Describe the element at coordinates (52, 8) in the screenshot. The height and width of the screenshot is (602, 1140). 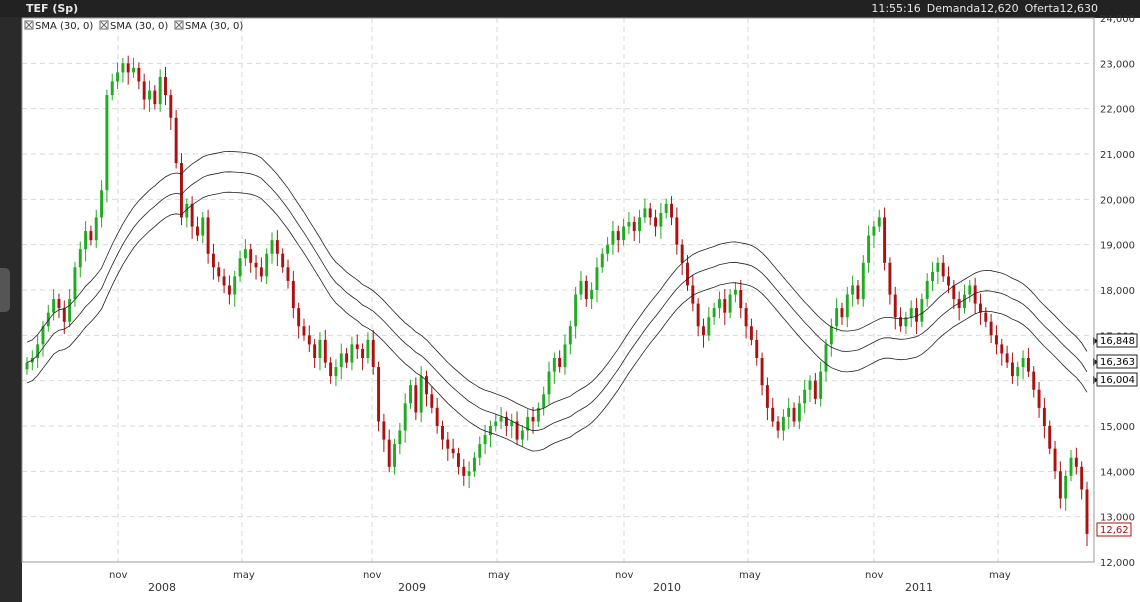
I see `instrument-title: TEF (Sp)` at that location.